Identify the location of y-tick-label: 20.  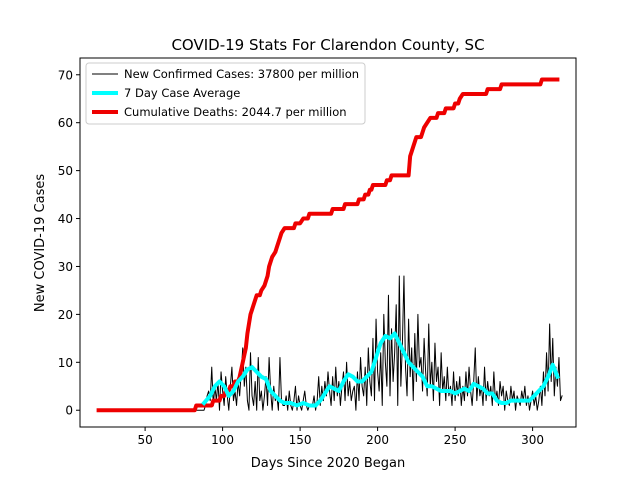
(65, 315).